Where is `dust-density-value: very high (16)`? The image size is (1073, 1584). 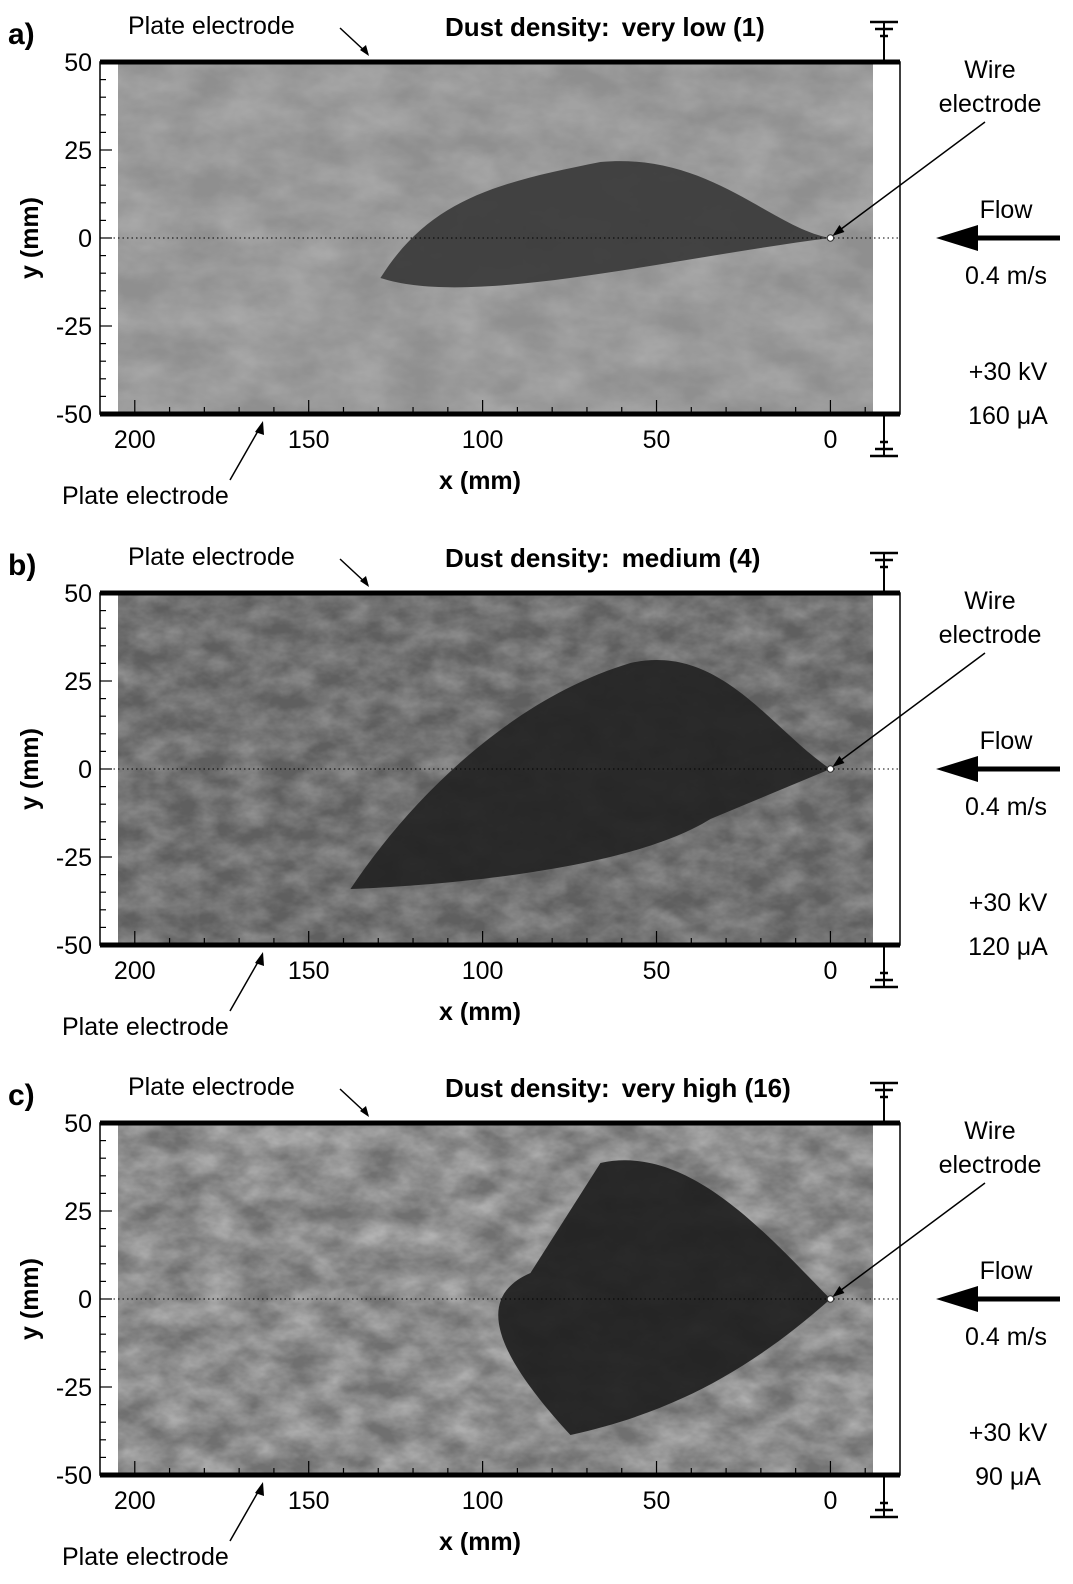
dust-density-value: very high (16) is located at coordinates (706, 1088).